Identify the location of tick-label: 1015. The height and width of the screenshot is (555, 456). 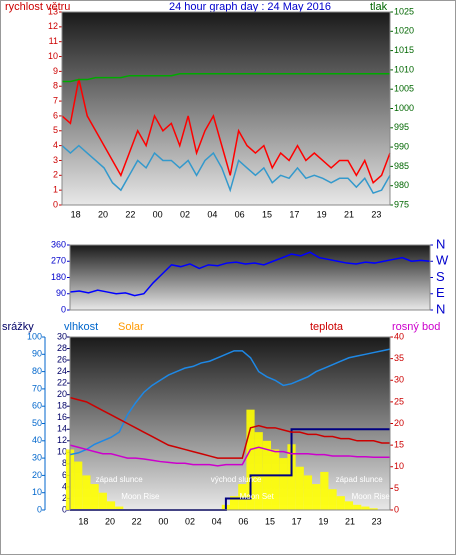
(404, 50).